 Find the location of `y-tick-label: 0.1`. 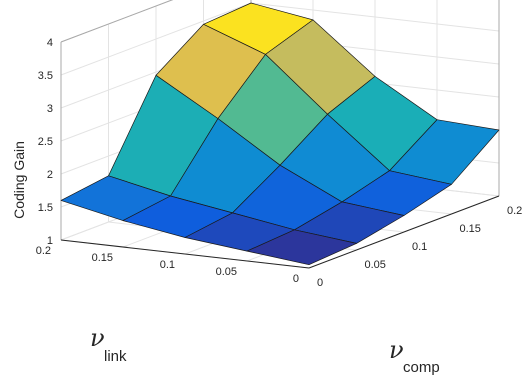

y-tick-label: 0.1 is located at coordinates (167, 265).